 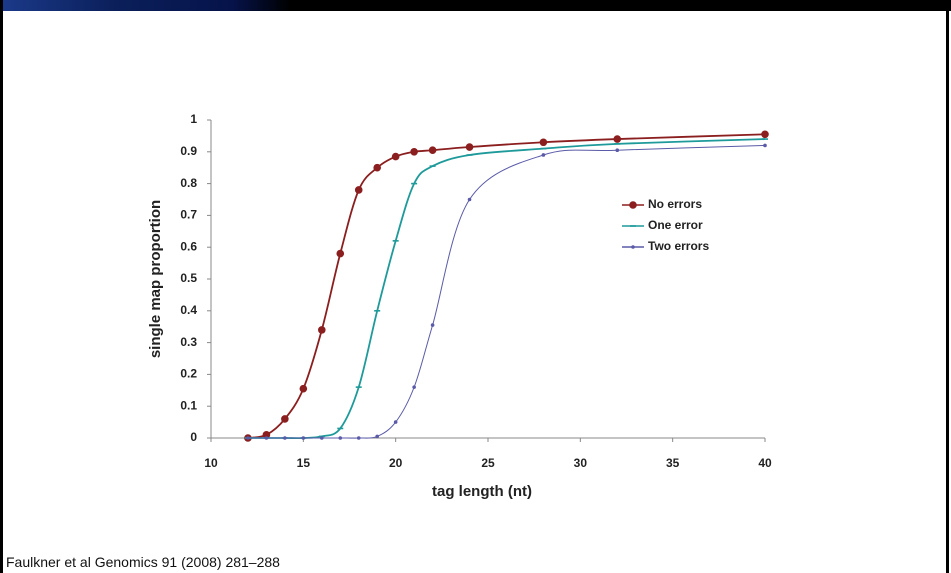 I want to click on y-tick-label: 0.4, so click(x=188, y=310).